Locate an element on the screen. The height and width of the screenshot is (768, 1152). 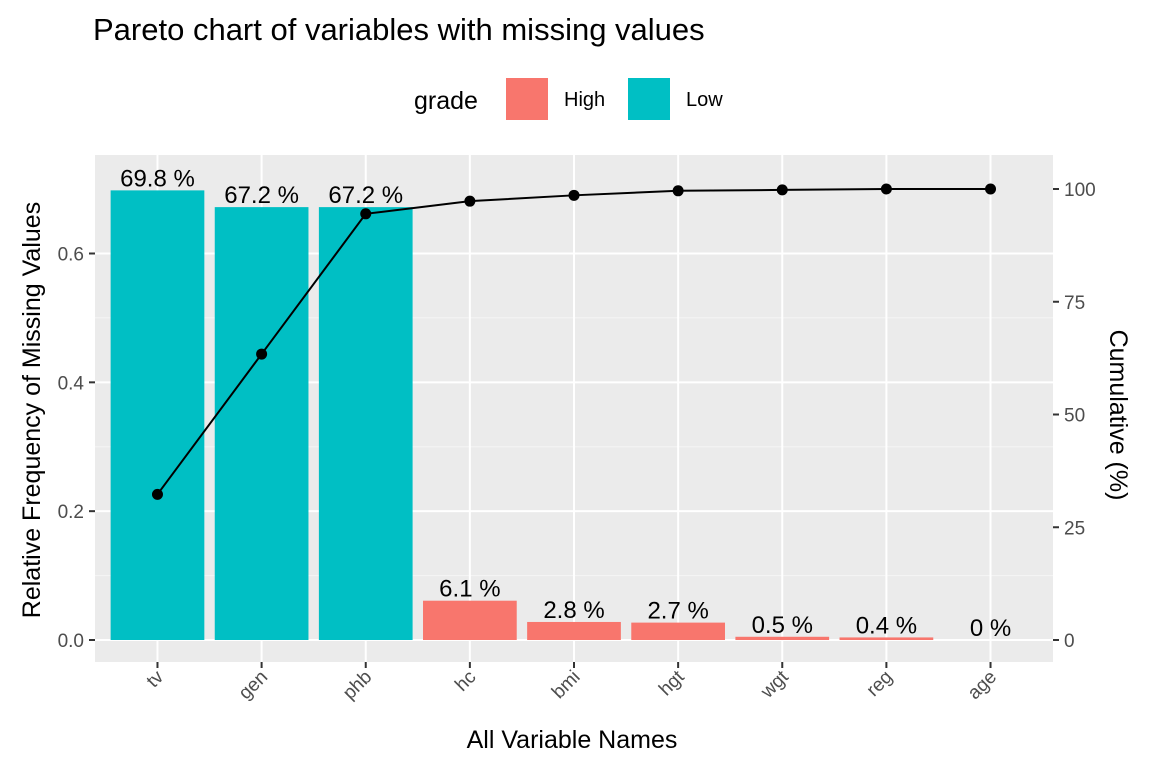
y-axis-right: 0 25 50 75 100 is located at coordinates (1074, 416).